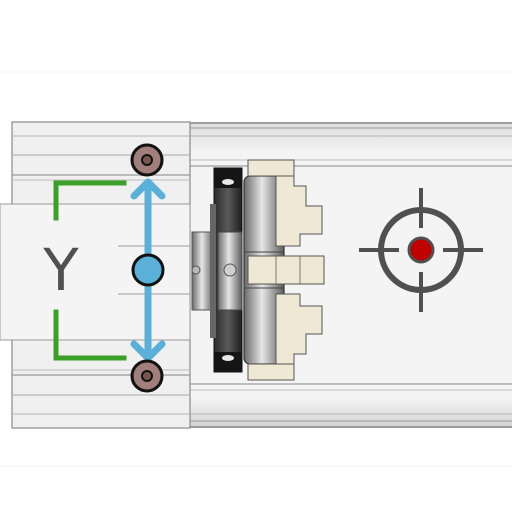 This screenshot has width=512, height=512. I want to click on lower-pin-icon, so click(147, 376).